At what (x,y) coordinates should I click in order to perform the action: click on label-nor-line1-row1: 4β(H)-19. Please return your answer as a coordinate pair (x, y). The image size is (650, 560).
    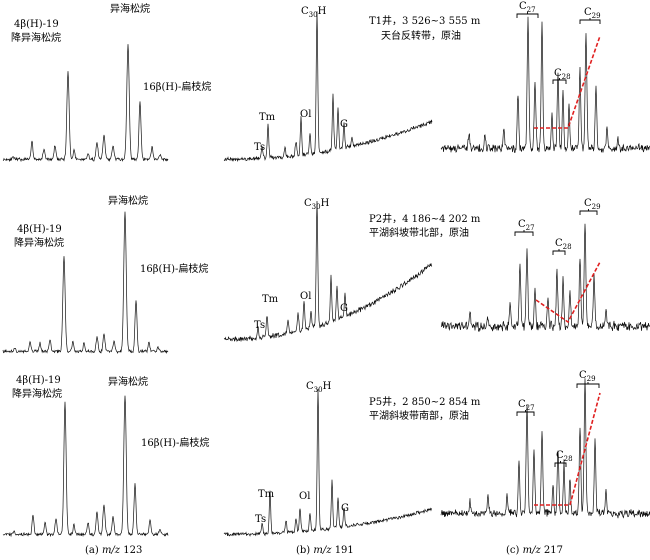
    Looking at the image, I should click on (36, 24).